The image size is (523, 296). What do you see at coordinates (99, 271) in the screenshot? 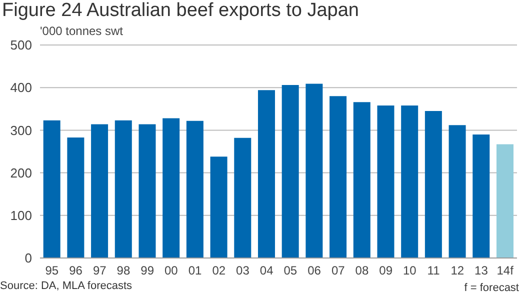
I see `x-tick-label: 97` at bounding box center [99, 271].